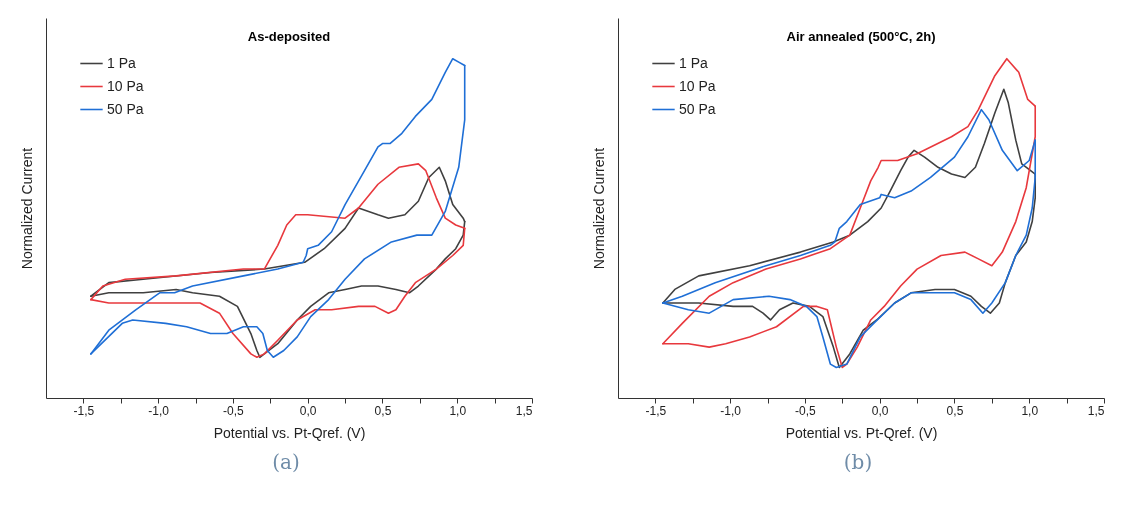 The height and width of the screenshot is (522, 1144). Describe the element at coordinates (286, 462) in the screenshot. I see `text: (a)` at that location.